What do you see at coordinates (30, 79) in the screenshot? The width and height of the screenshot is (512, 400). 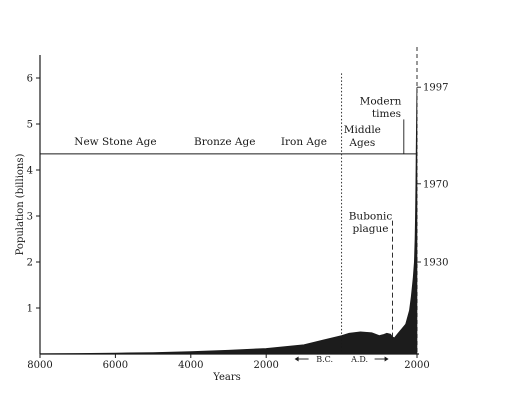 I see `y-tick-label: 6` at bounding box center [30, 79].